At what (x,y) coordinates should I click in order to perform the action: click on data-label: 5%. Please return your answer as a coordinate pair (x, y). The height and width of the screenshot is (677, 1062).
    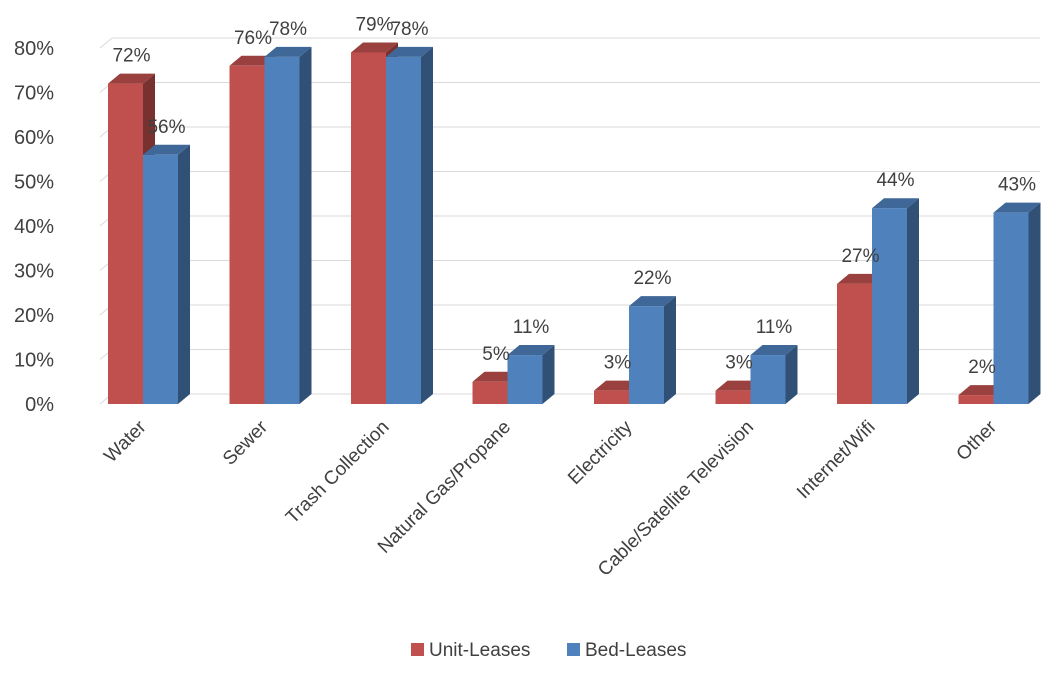
    Looking at the image, I should click on (496, 354).